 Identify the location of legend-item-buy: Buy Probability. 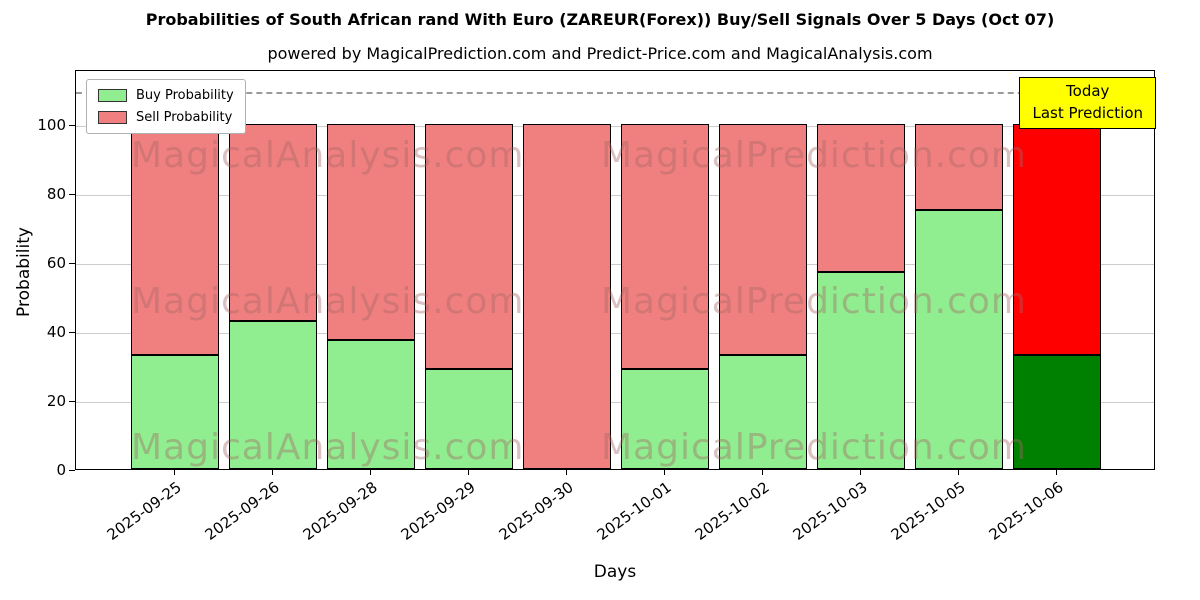
(166, 95).